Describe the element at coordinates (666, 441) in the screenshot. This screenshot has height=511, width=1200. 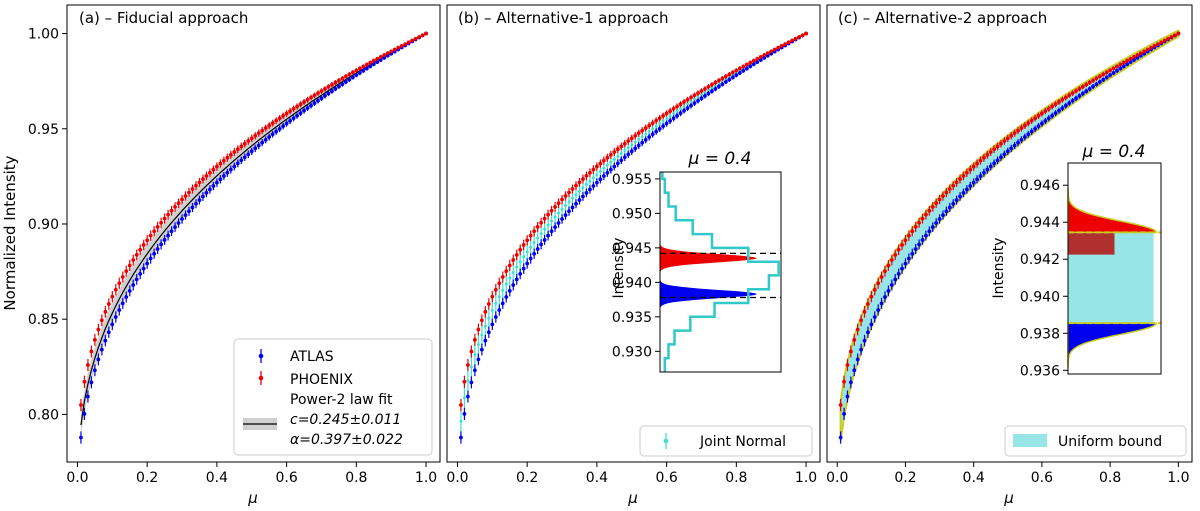
I see `legend-marker-joint-normal` at that location.